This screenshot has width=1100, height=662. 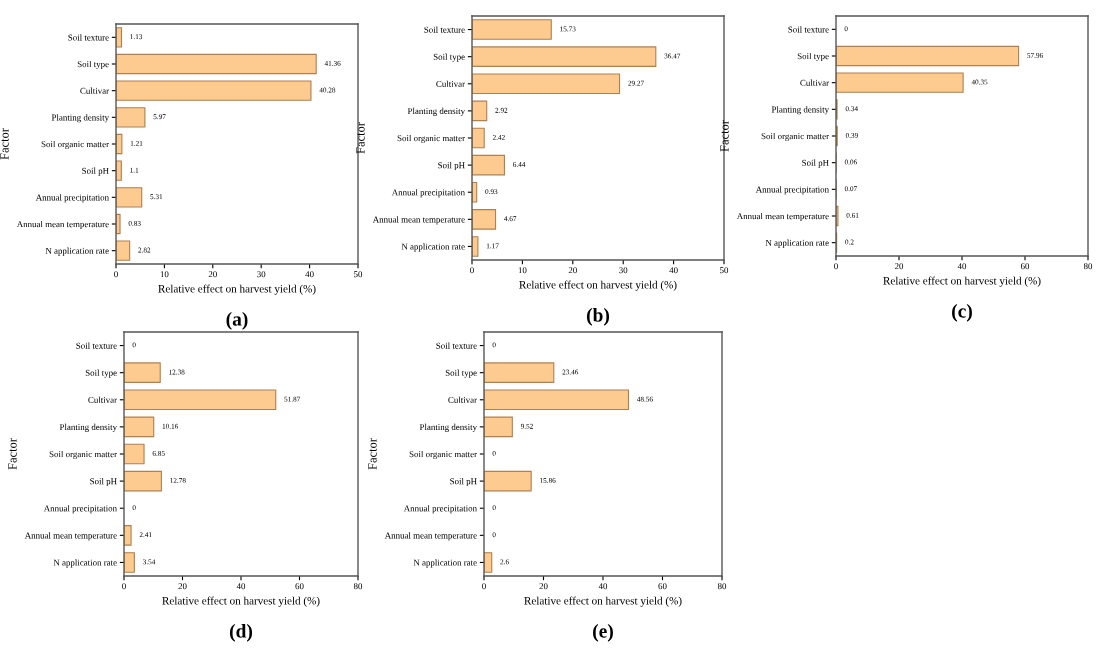 What do you see at coordinates (962, 313) in the screenshot?
I see `text: (c)` at bounding box center [962, 313].